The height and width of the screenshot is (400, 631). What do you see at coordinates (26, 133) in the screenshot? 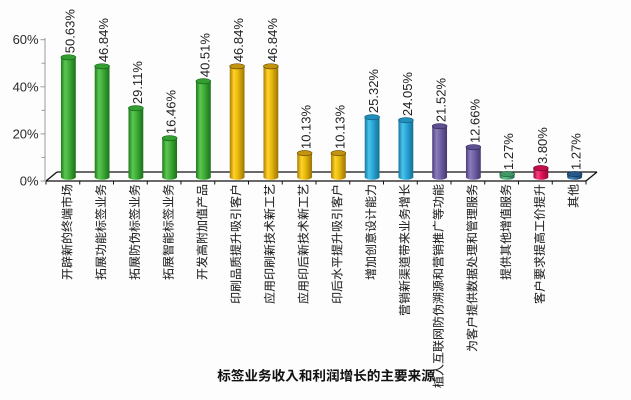
I see `svg-text: 20%` at bounding box center [26, 133].